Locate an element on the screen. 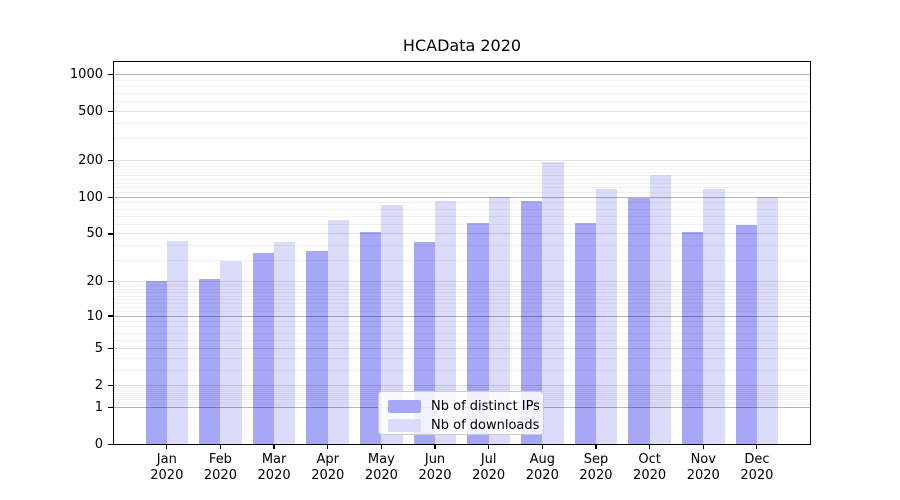 This screenshot has height=500, width=900. x-tick-month: Apr is located at coordinates (327, 459).